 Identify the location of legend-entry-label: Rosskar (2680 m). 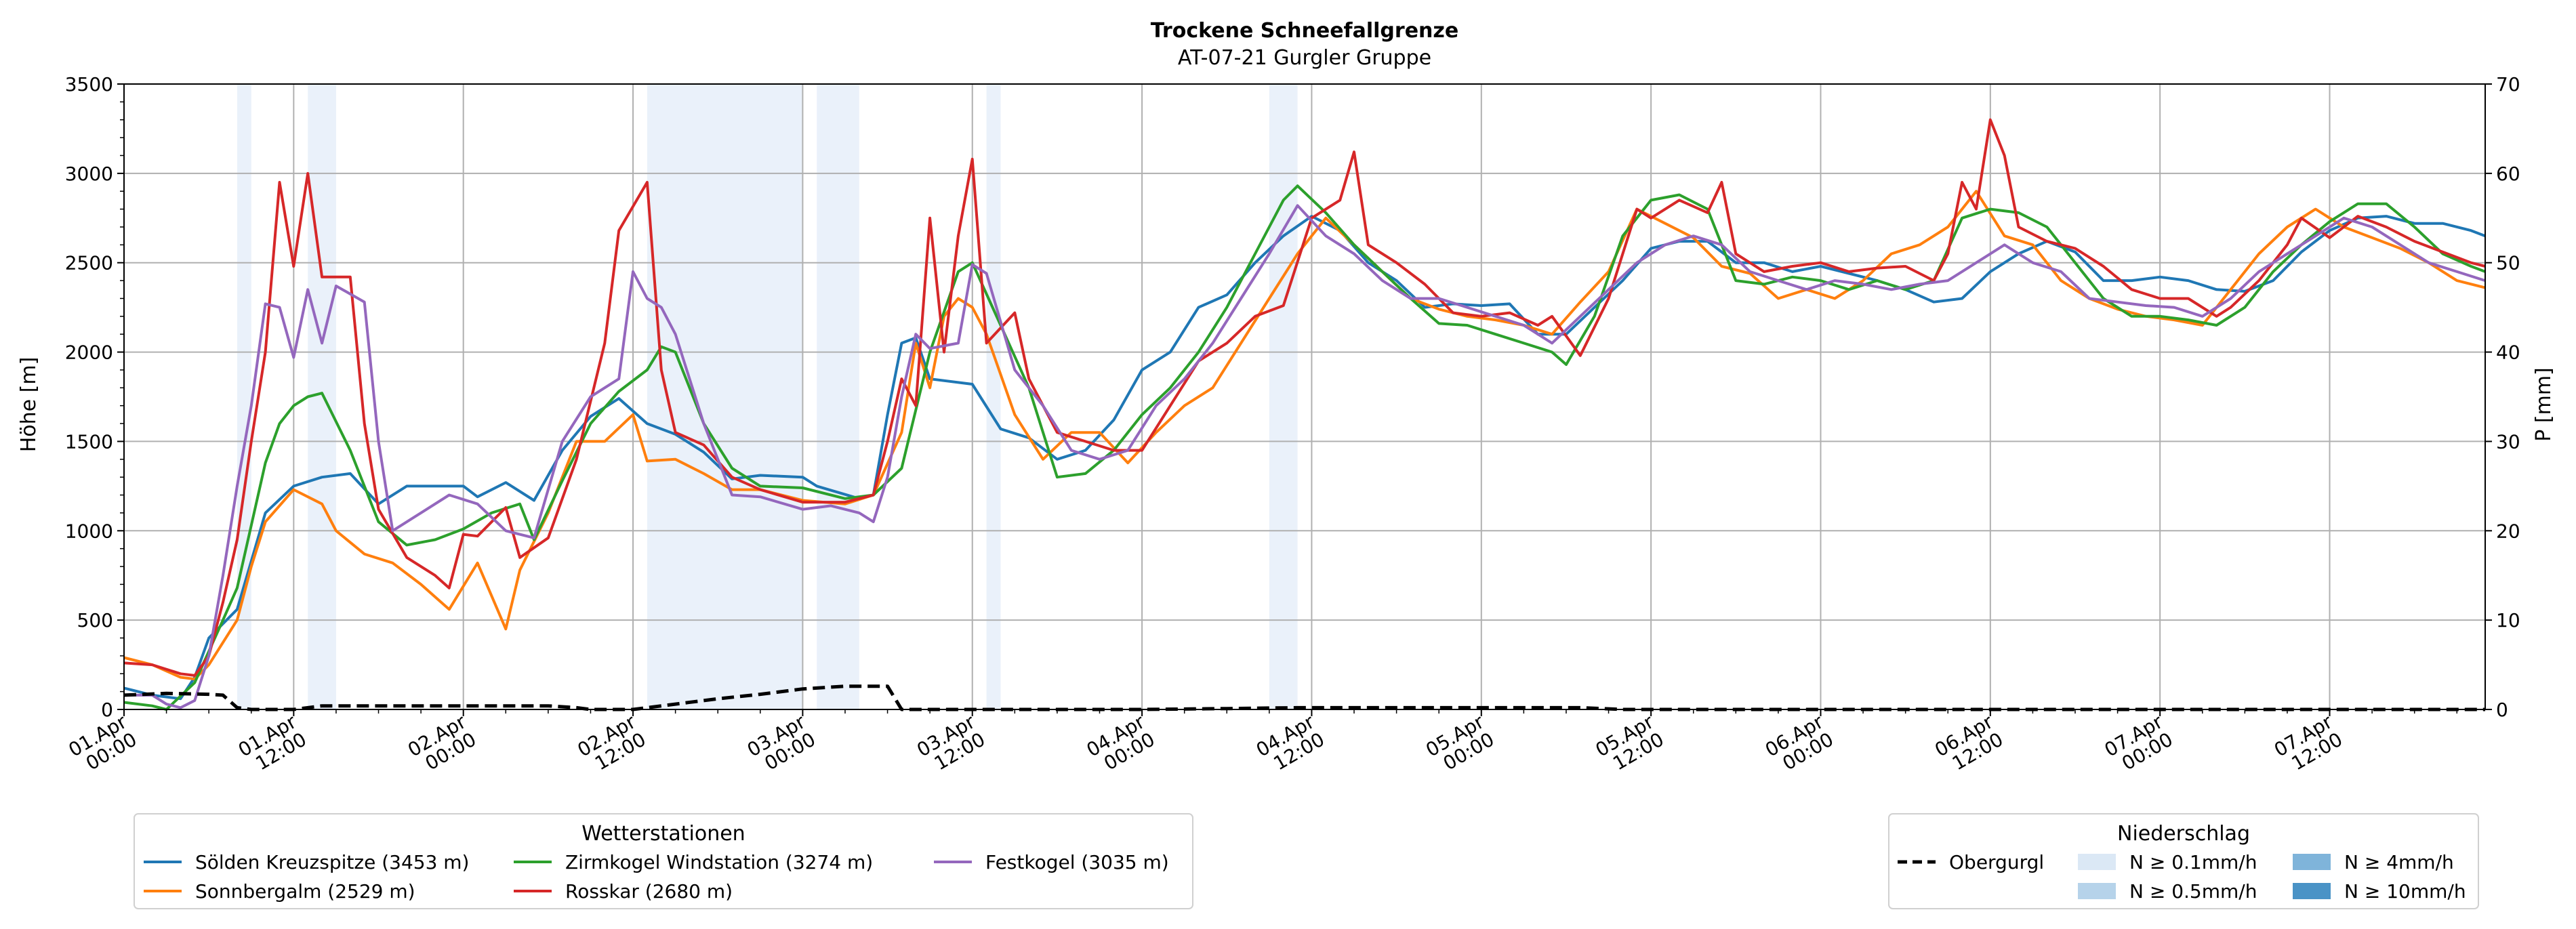
(649, 891).